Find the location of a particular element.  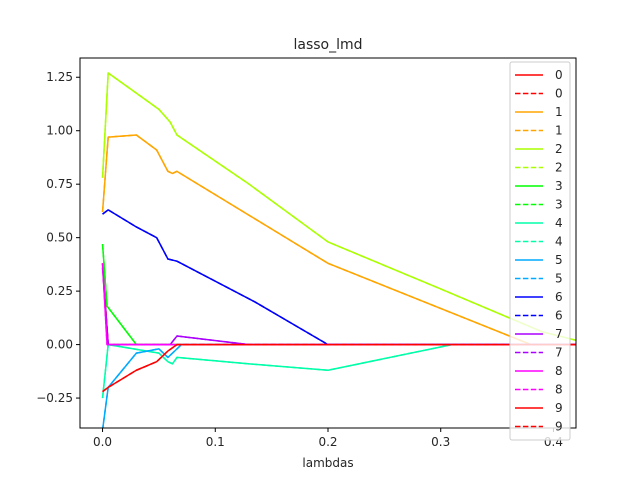

y-tick-label: 1.25 is located at coordinates (59, 77).